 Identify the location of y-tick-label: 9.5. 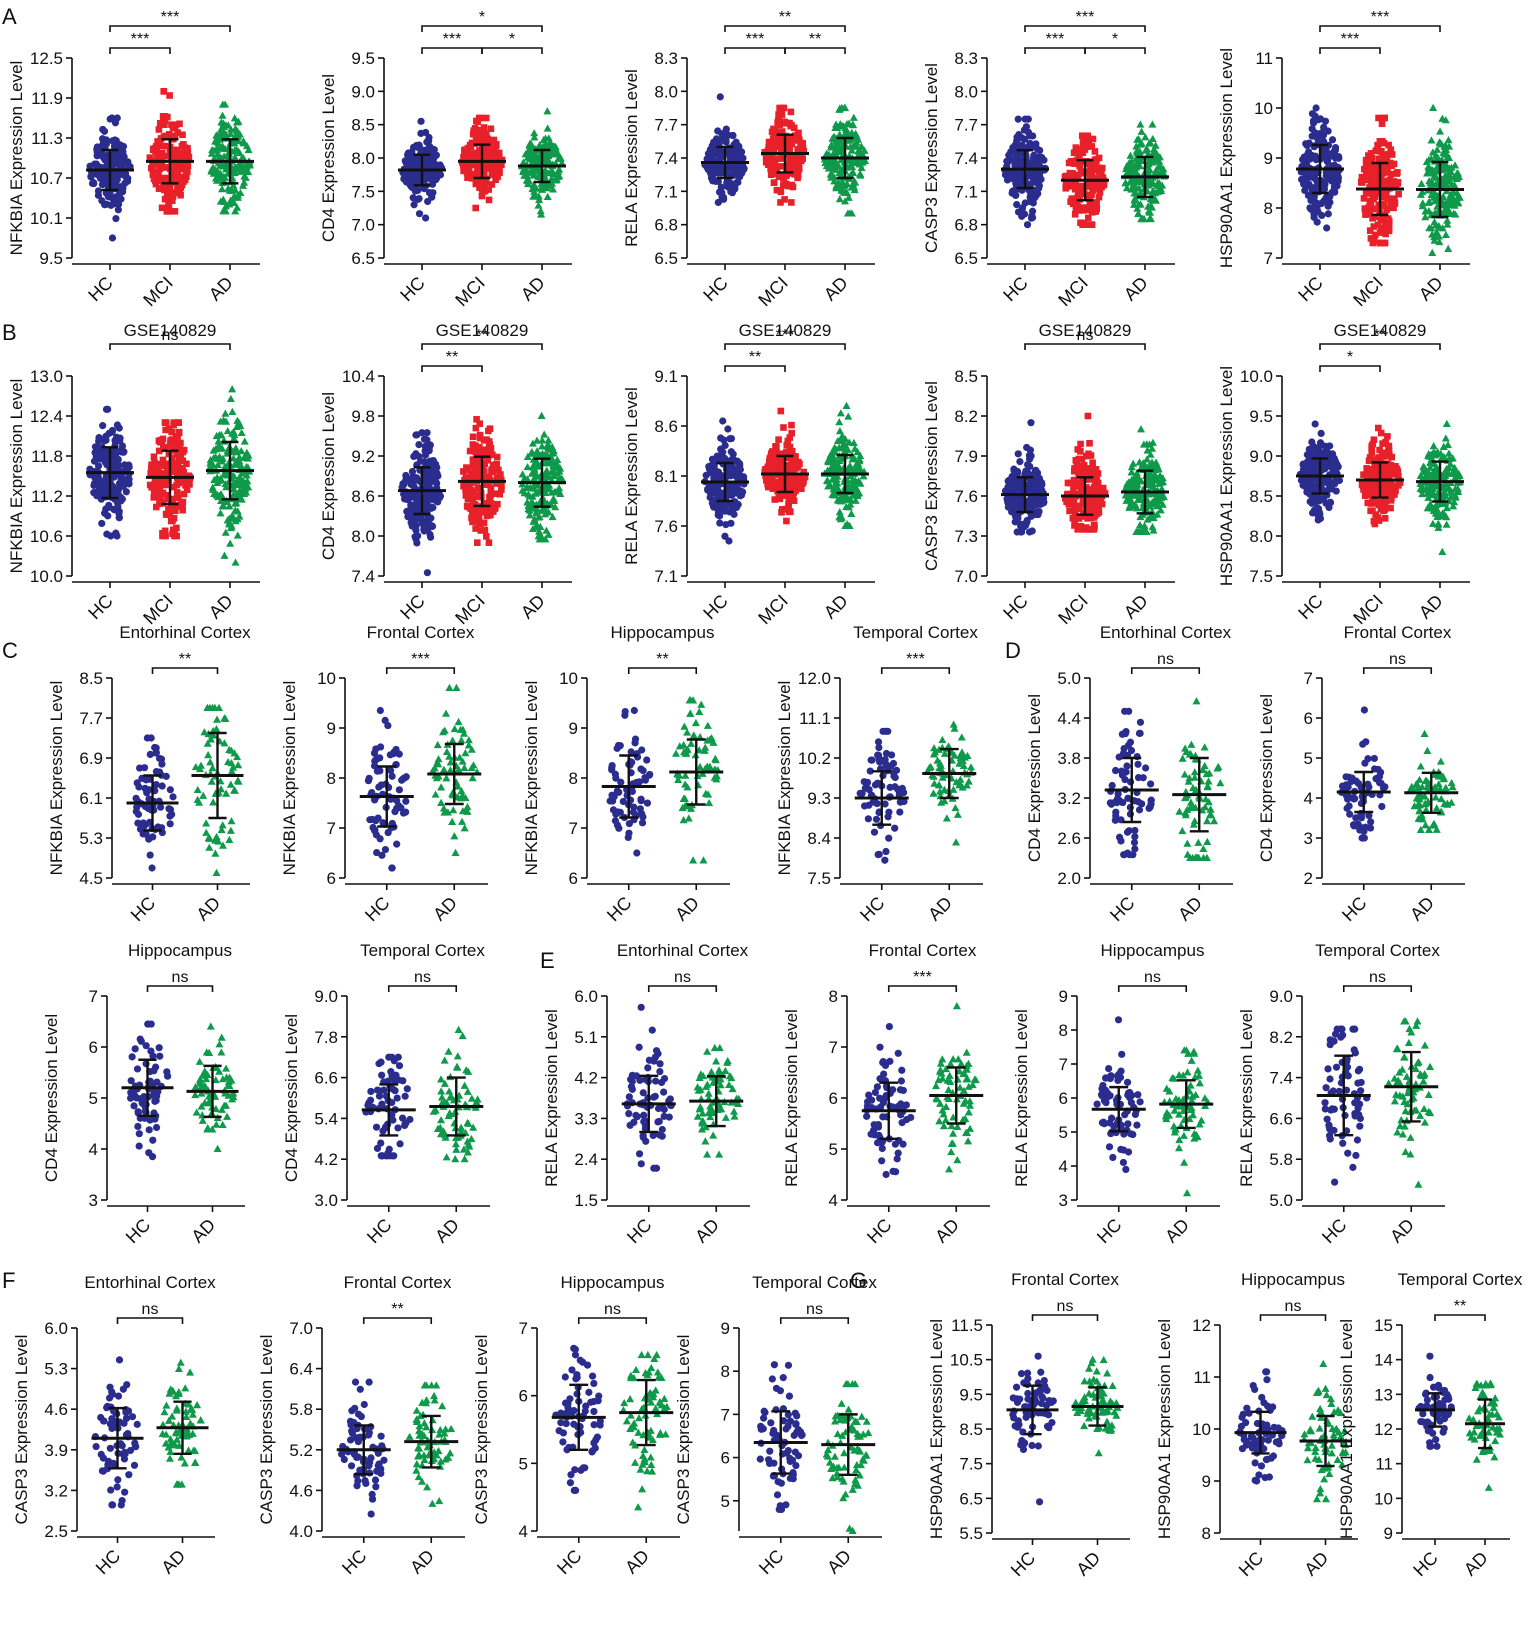
(363, 58).